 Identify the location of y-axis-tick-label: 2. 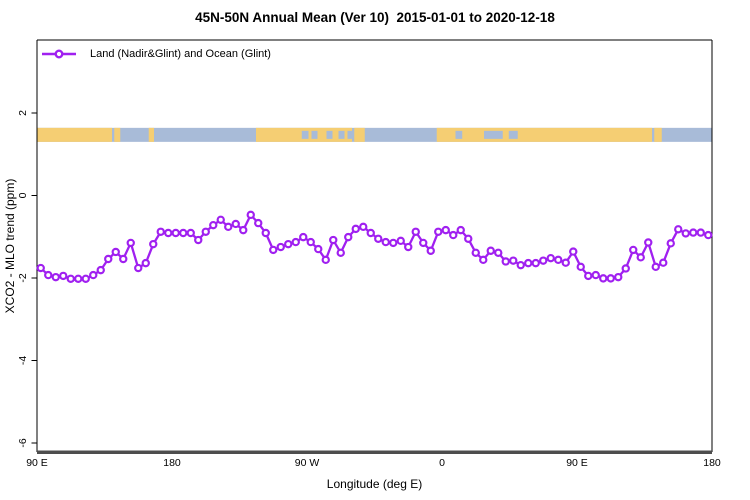
(23, 113).